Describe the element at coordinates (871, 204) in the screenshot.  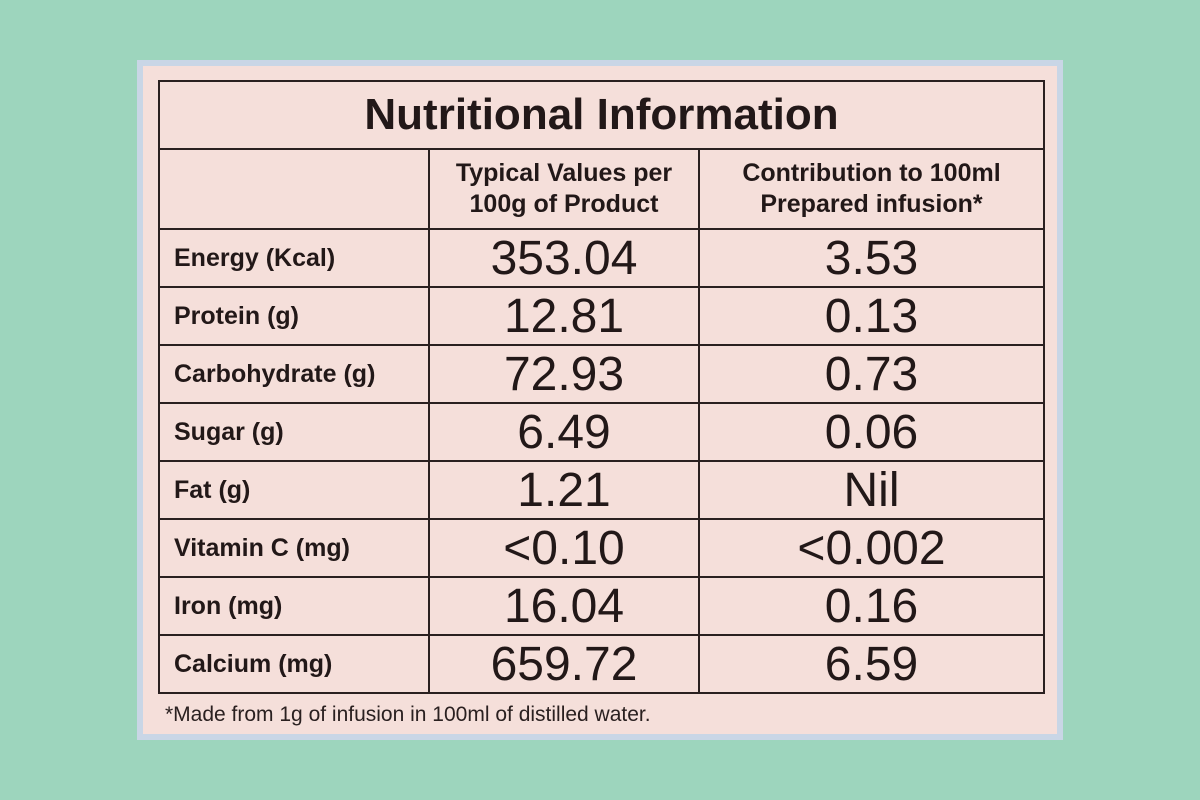
I see `header-line: Prepared infusion*` at that location.